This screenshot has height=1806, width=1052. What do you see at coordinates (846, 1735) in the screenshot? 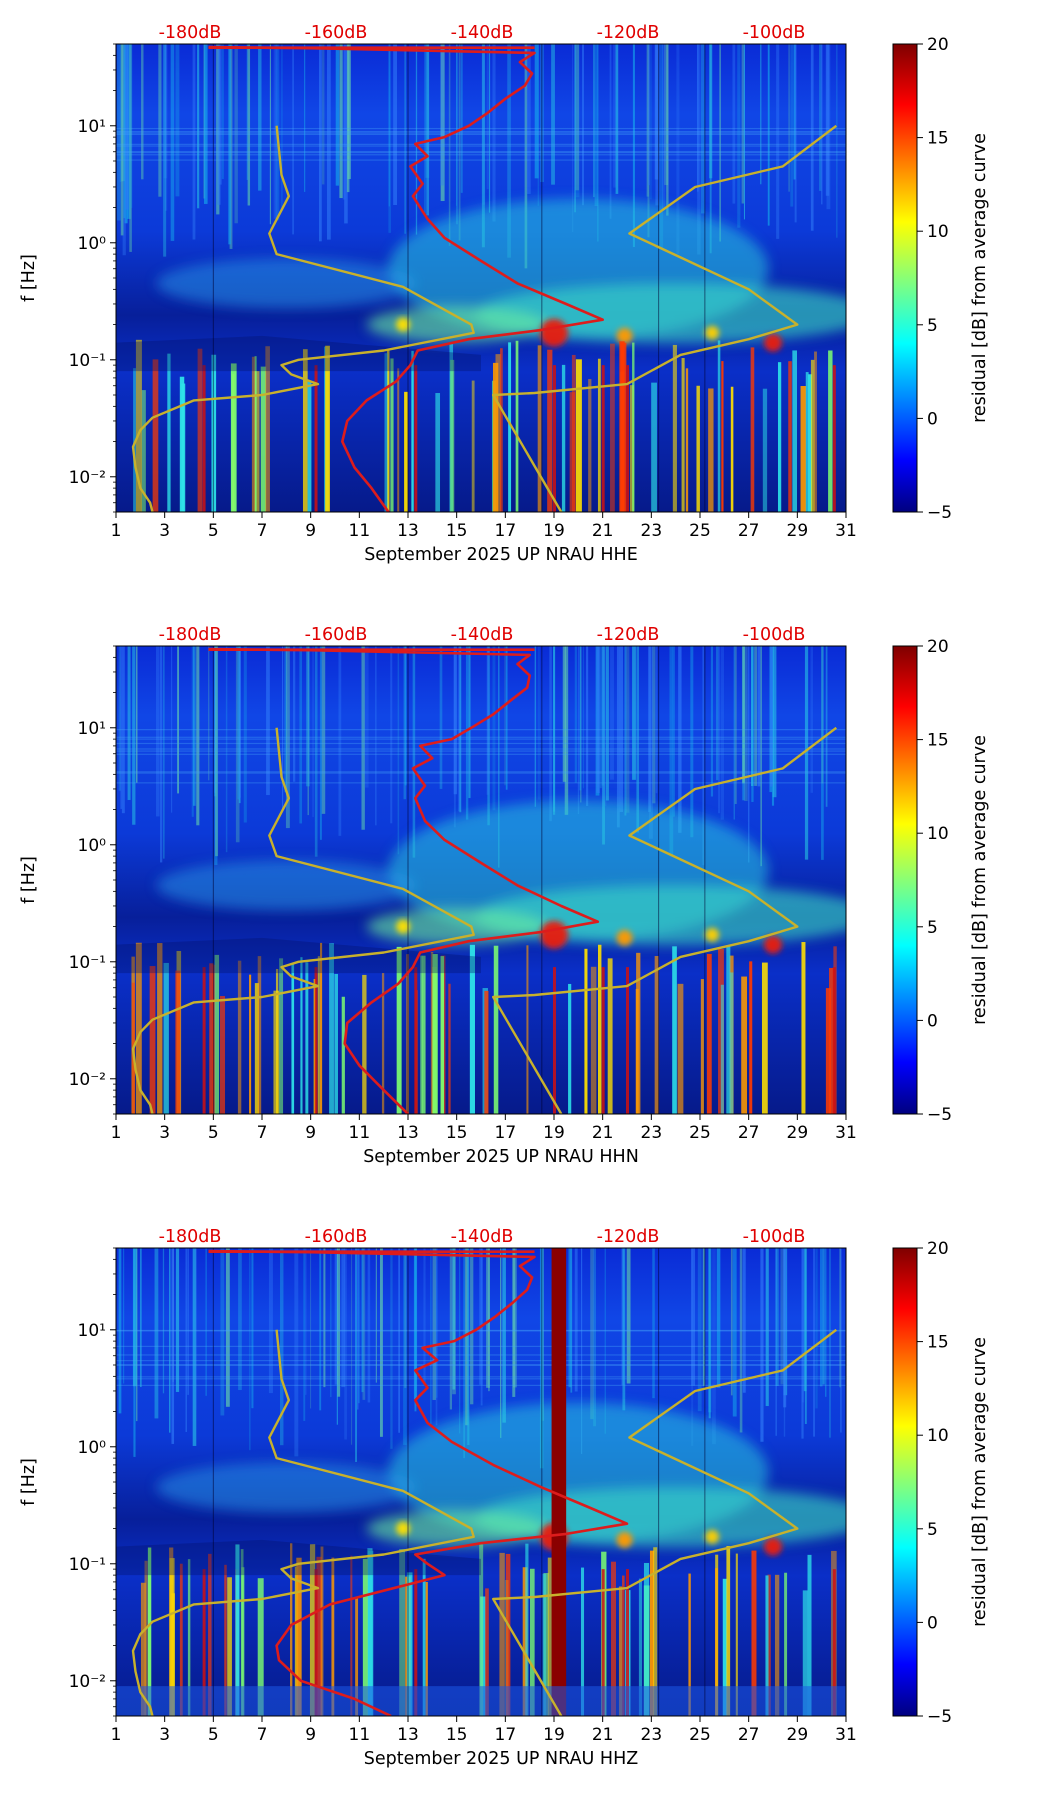
I see `x-tick-label: 31` at bounding box center [846, 1735].